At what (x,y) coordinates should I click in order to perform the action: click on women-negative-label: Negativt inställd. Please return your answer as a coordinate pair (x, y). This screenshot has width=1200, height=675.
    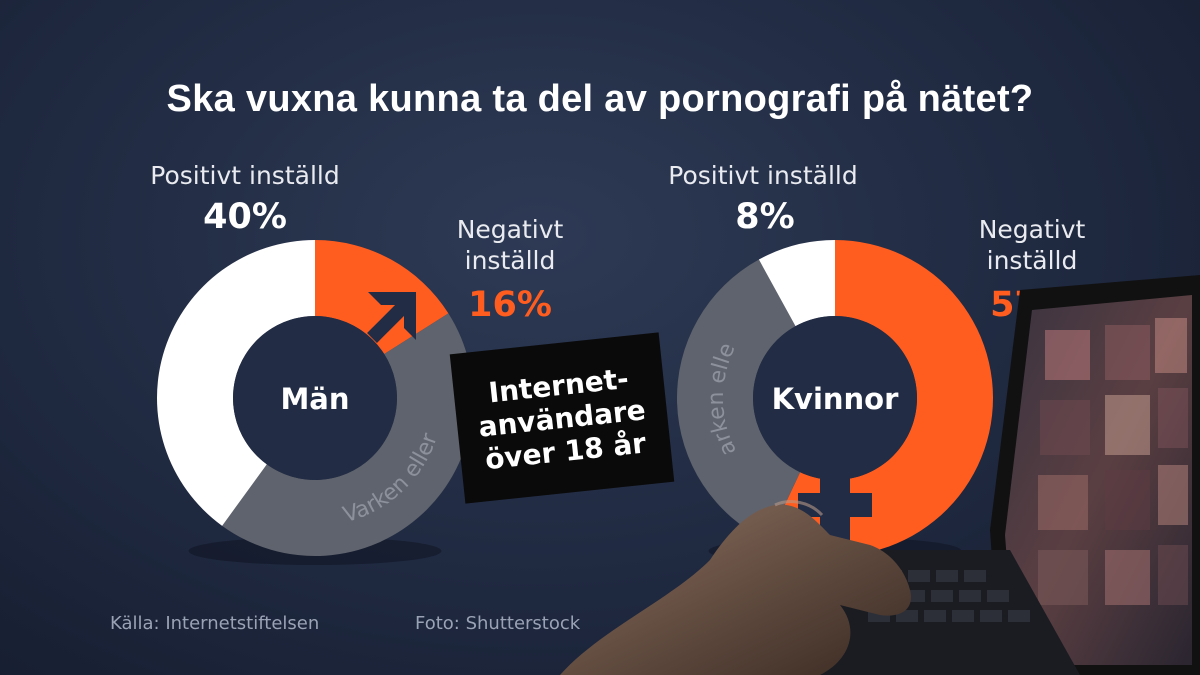
    Looking at the image, I should click on (1032, 245).